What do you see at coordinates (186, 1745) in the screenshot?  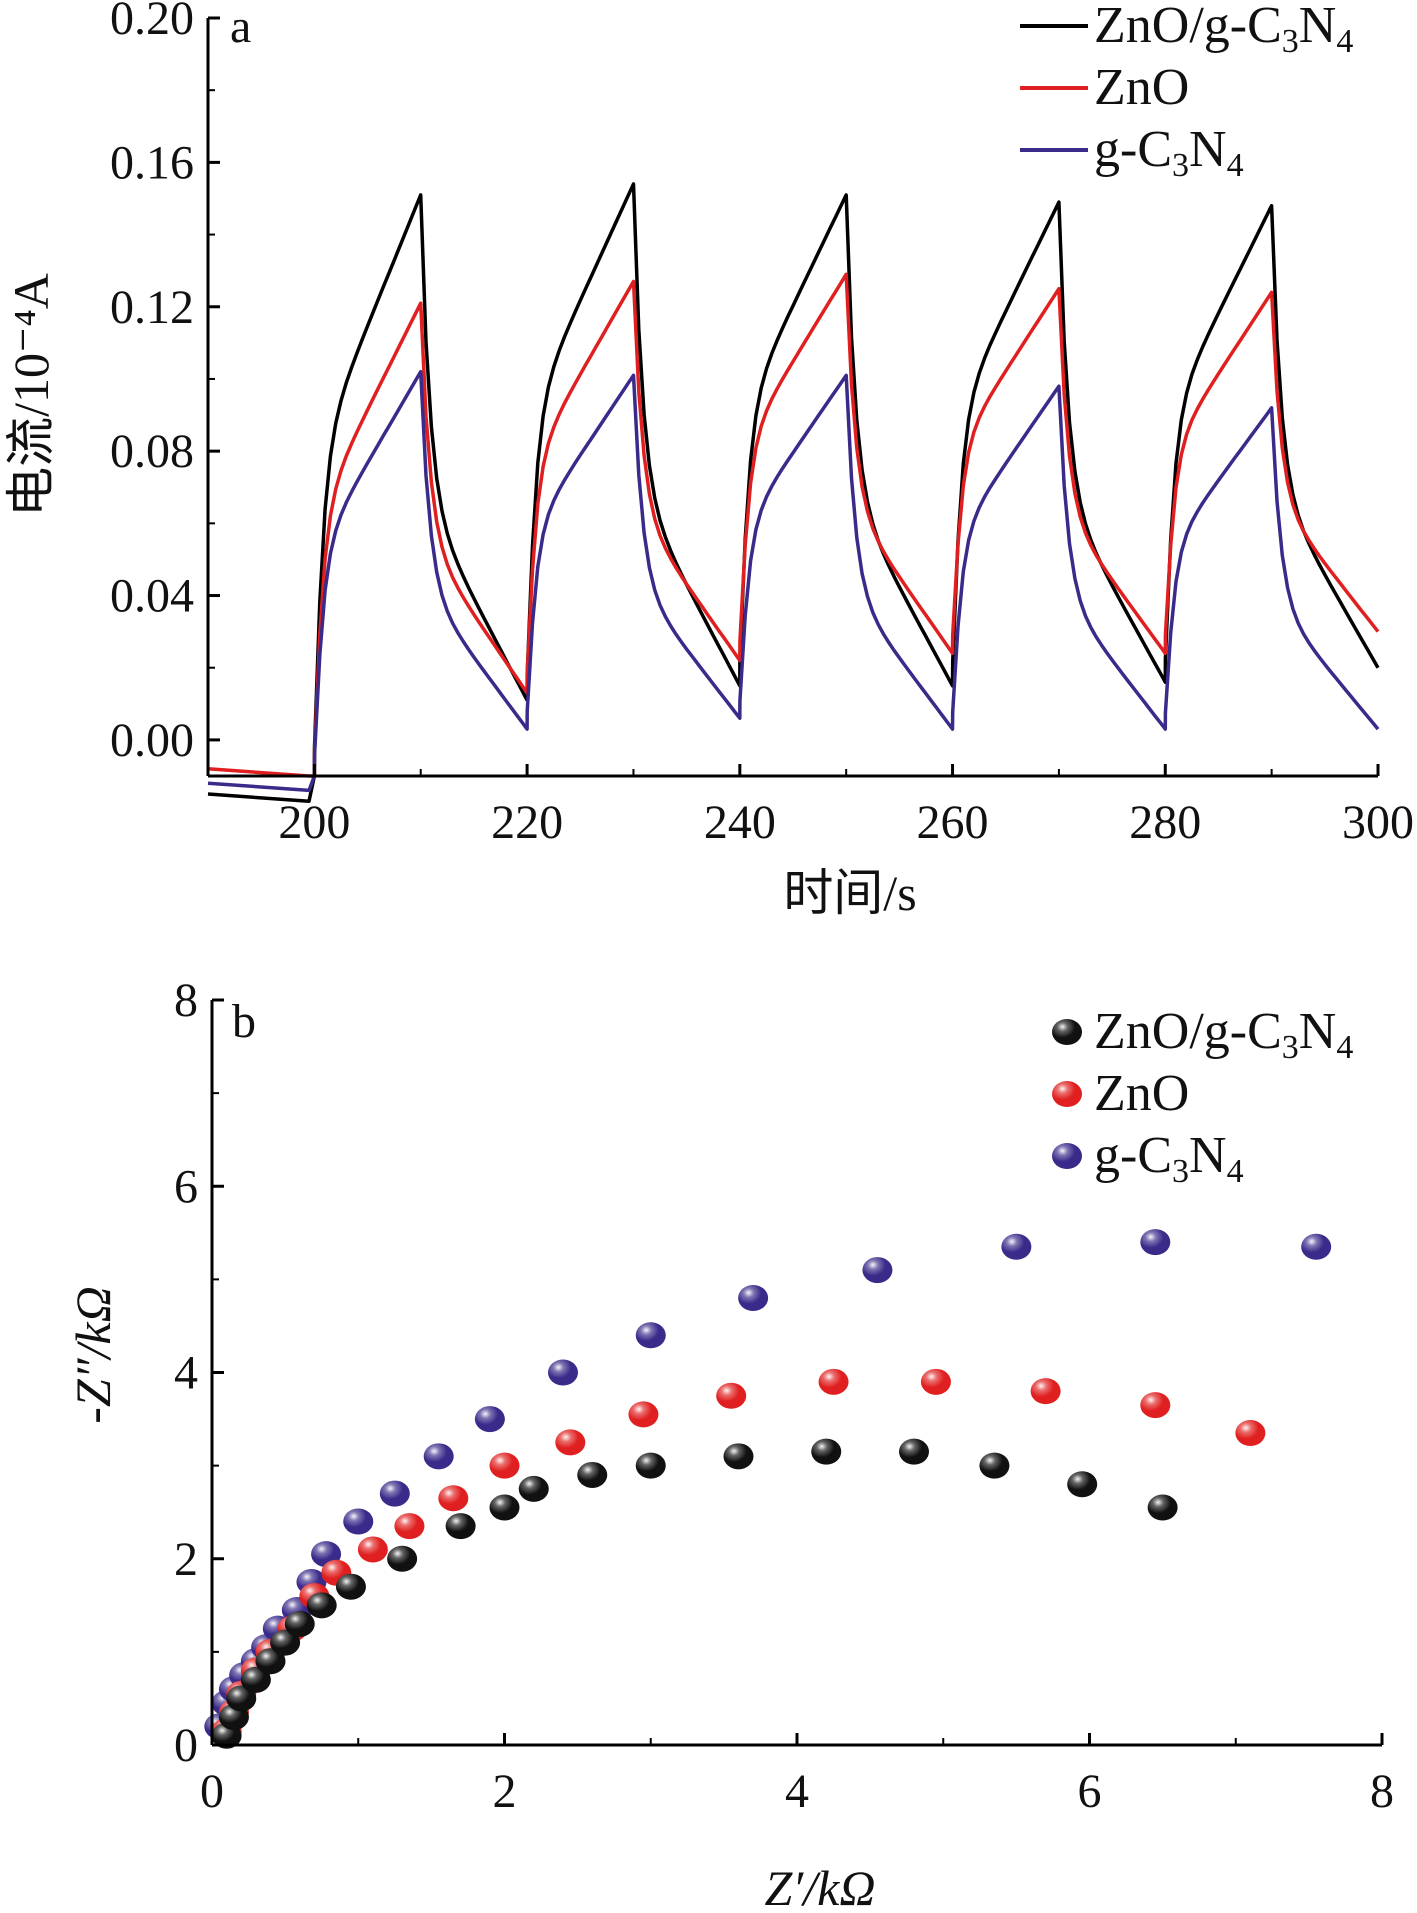 I see `y-tick-label-b: 0` at bounding box center [186, 1745].